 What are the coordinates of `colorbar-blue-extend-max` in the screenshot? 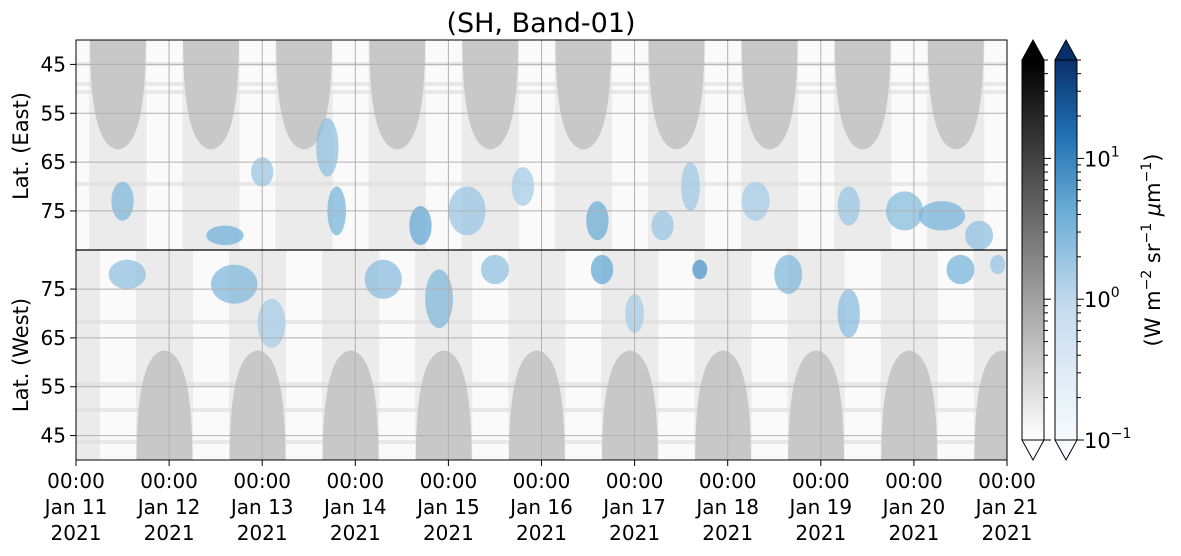 It's located at (1066, 49).